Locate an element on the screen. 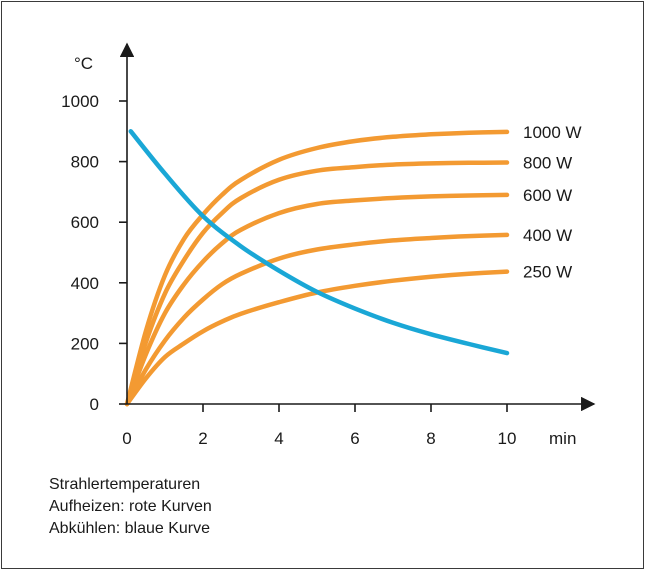 Image resolution: width=647 pixels, height=572 pixels. x-tick-label-10: 10 is located at coordinates (507, 438).